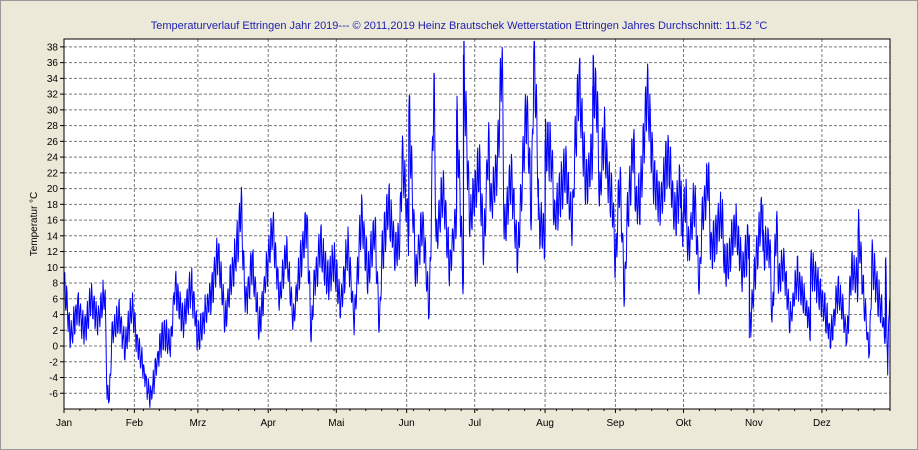 This screenshot has height=450, width=918. Describe the element at coordinates (407, 423) in the screenshot. I see `x-tick-label: Jun` at that location.